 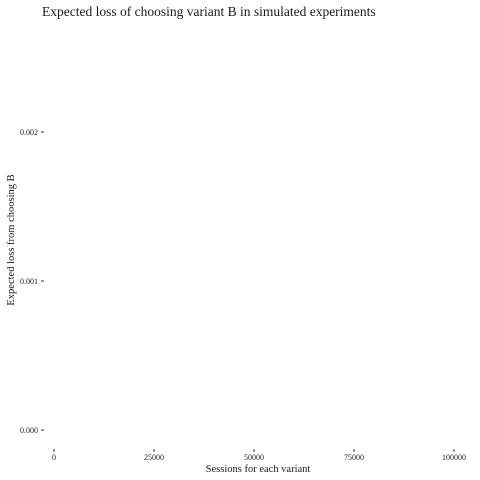 What do you see at coordinates (29, 281) in the screenshot?
I see `y-tick-label: 0.001` at bounding box center [29, 281].